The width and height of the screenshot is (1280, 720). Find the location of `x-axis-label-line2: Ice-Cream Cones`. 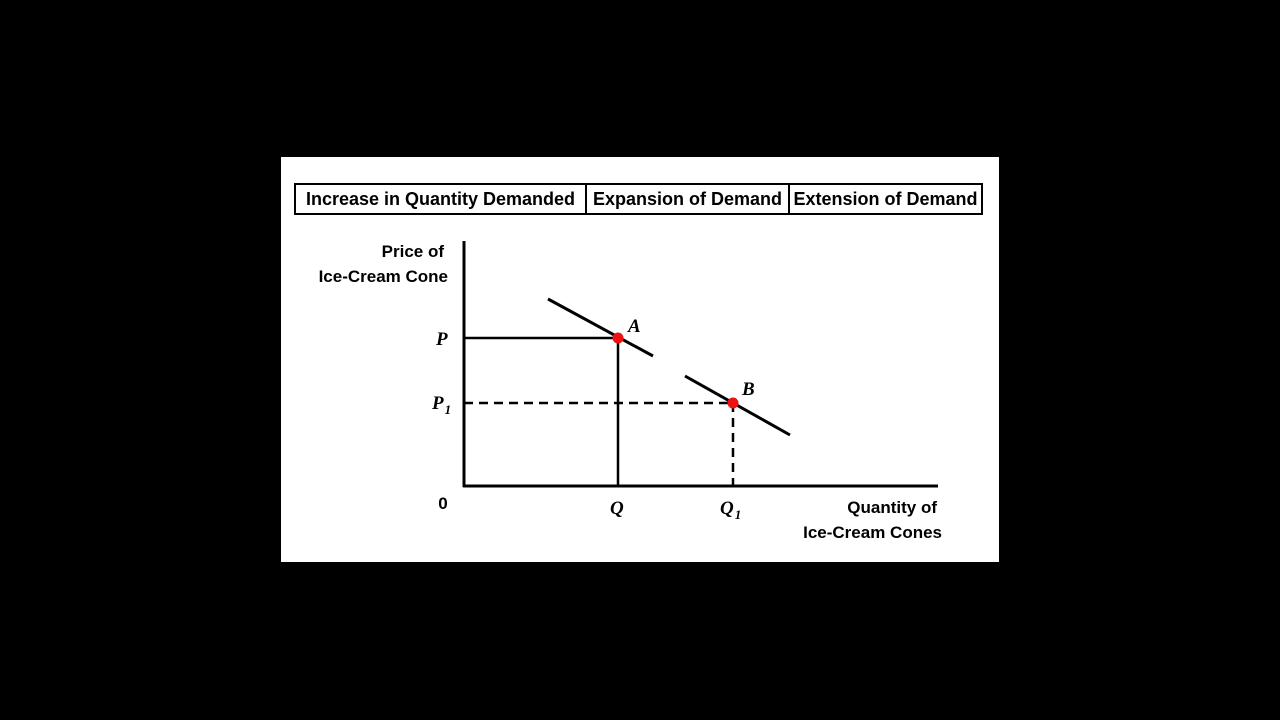

x-axis-label-line2: Ice-Cream Cones is located at coordinates (872, 532).